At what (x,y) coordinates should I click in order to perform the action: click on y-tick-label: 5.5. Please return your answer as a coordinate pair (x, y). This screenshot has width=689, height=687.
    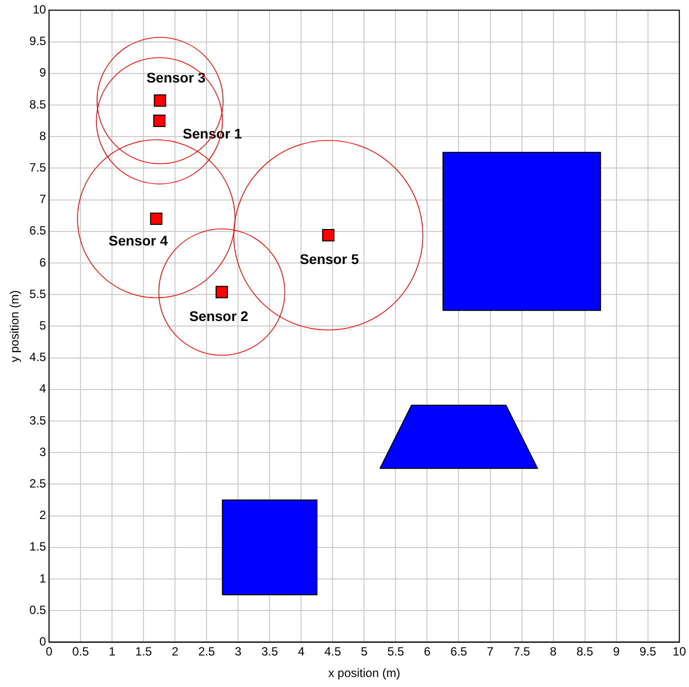
    Looking at the image, I should click on (37, 293).